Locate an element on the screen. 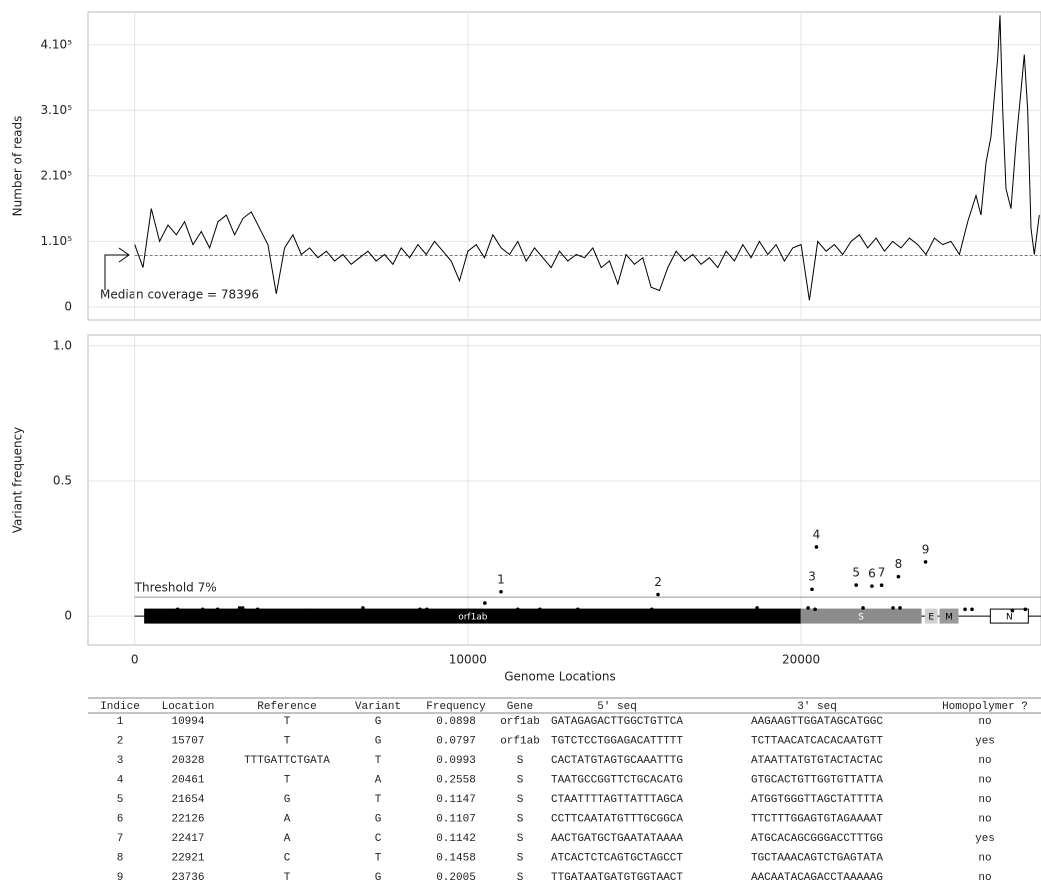  table-cell: 0.1107 is located at coordinates (456, 819).